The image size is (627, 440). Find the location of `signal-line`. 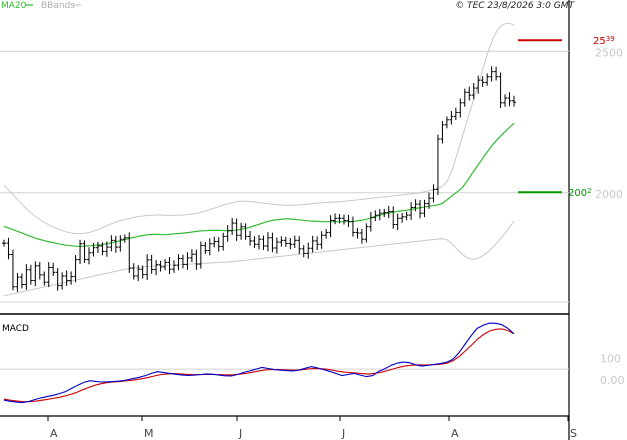

signal-line is located at coordinates (259, 365).